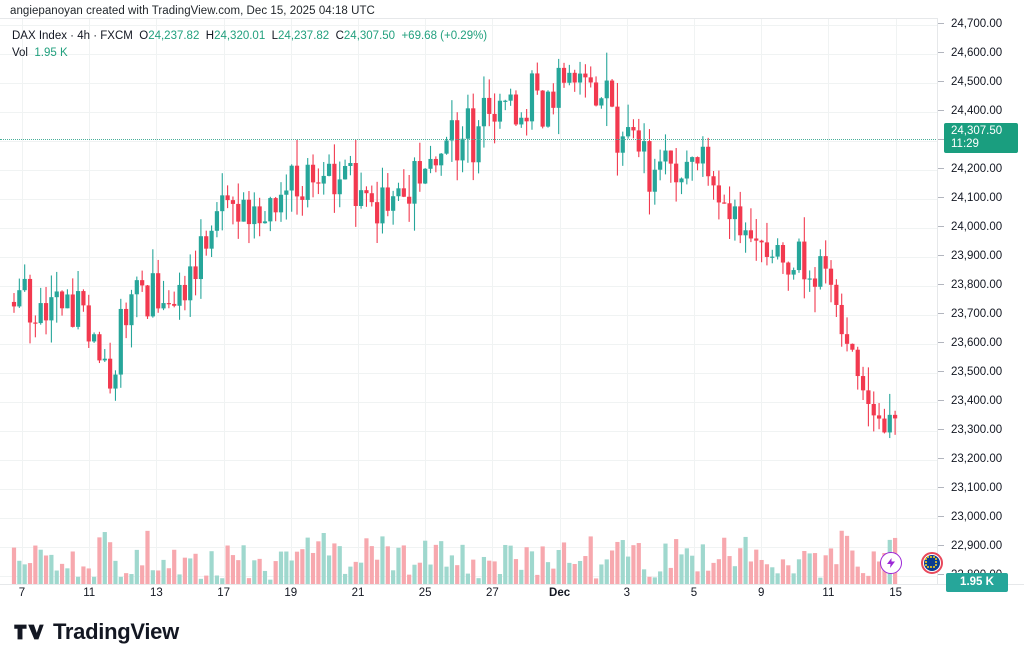 Image resolution: width=1024 pixels, height=661 pixels. Describe the element at coordinates (977, 343) in the screenshot. I see `price-tick-label: 23,600.00` at that location.